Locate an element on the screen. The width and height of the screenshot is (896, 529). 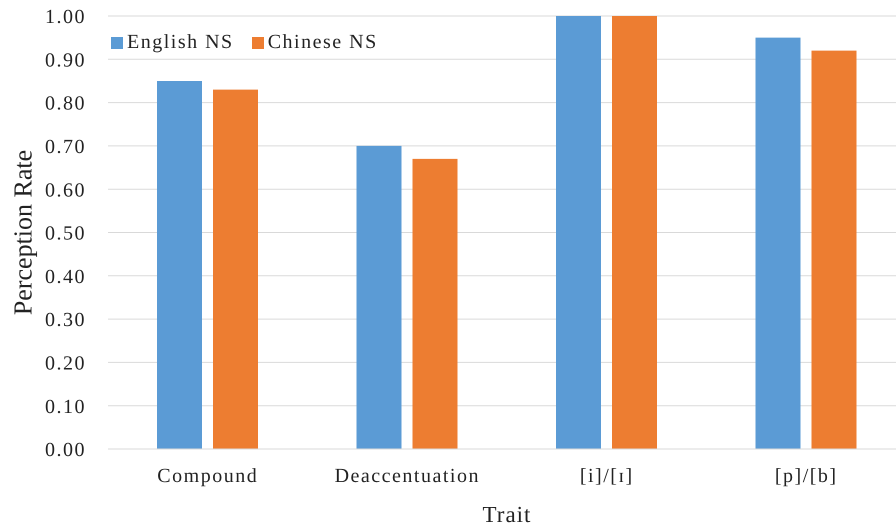
y-tick-label: 0.10 is located at coordinates (65, 407).